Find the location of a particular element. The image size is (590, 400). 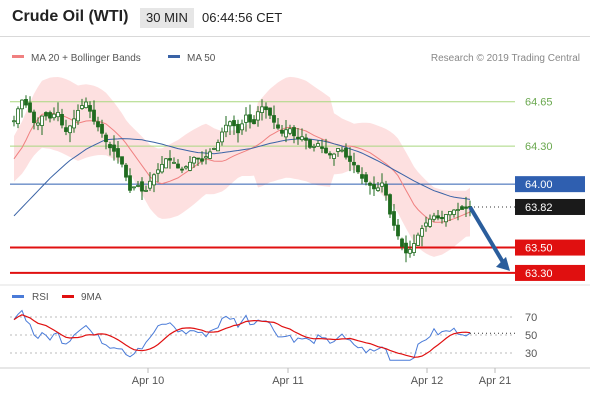

ma50-legend-label: MA 50 is located at coordinates (201, 58).